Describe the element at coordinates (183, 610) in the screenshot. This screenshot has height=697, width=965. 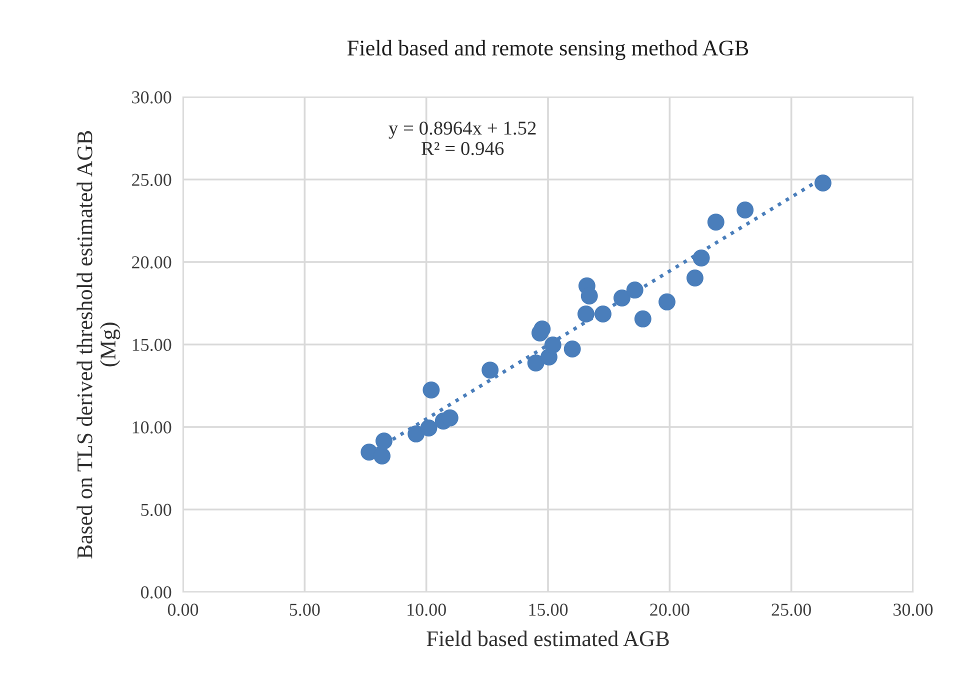
I see `x-tick-label: 0.00` at that location.